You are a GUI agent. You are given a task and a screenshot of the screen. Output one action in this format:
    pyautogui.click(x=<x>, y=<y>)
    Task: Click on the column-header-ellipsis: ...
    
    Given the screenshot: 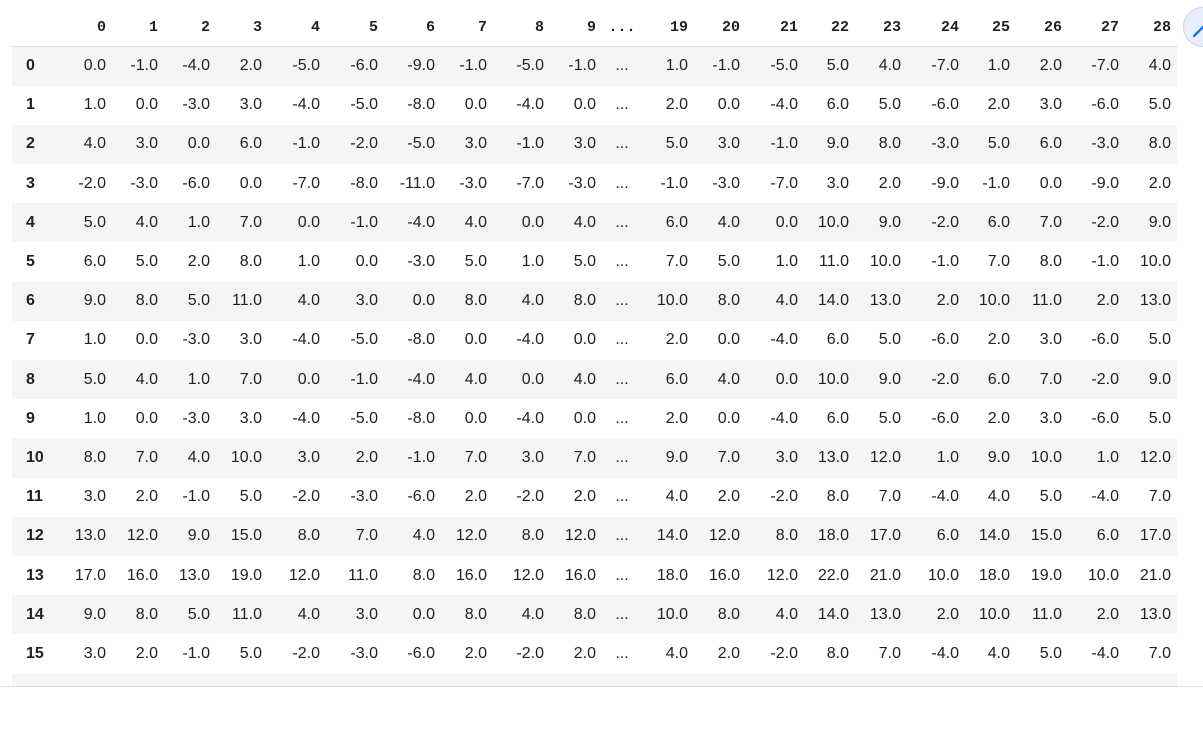 What is the action you would take?
    pyautogui.click(x=622, y=27)
    